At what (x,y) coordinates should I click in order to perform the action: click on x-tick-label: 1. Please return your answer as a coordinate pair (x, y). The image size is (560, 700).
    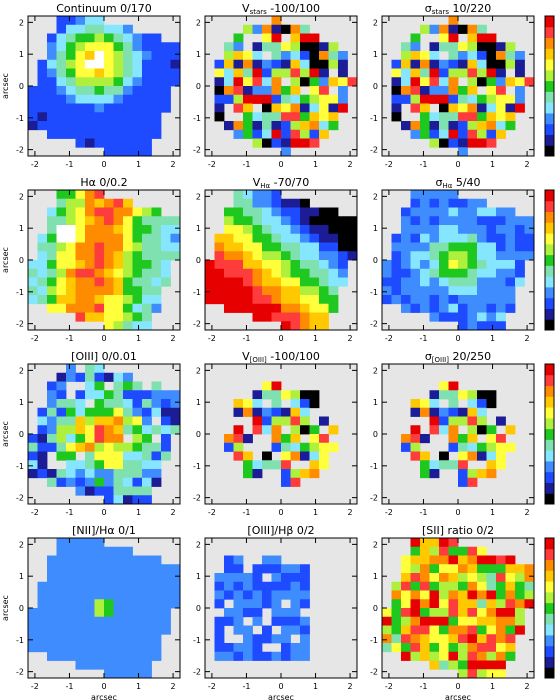
    Looking at the image, I should click on (138, 164).